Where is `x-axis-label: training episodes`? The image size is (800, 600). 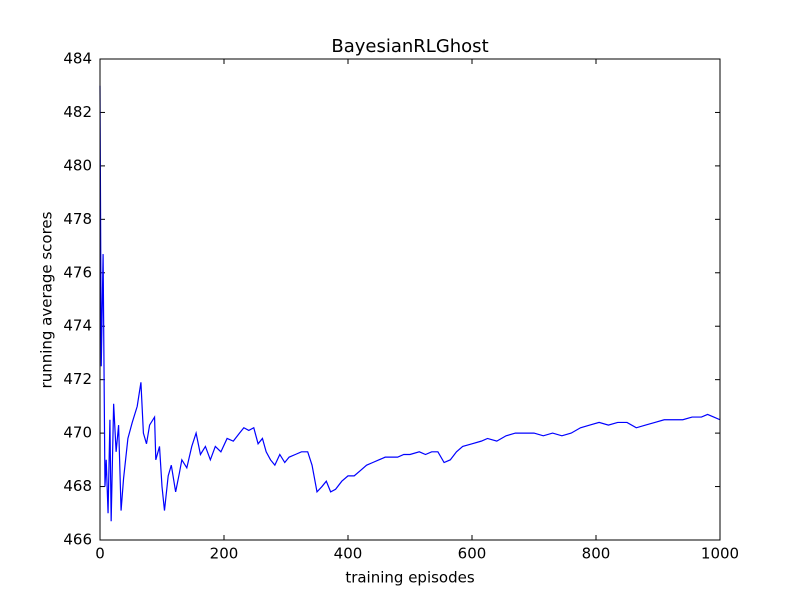 x-axis-label: training episodes is located at coordinates (410, 578).